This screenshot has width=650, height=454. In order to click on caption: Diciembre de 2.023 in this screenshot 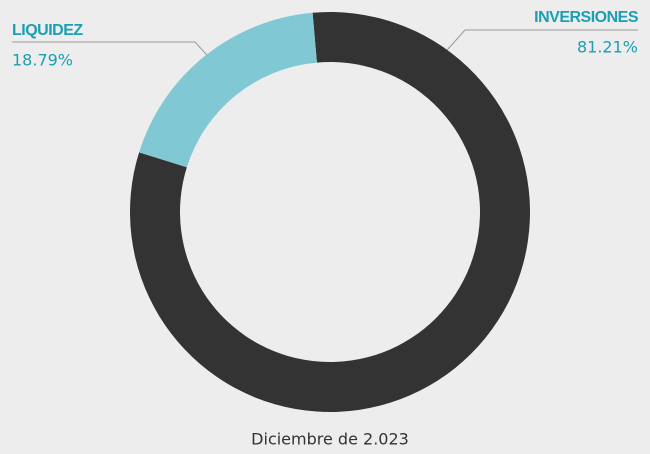, I will do `click(330, 439)`.